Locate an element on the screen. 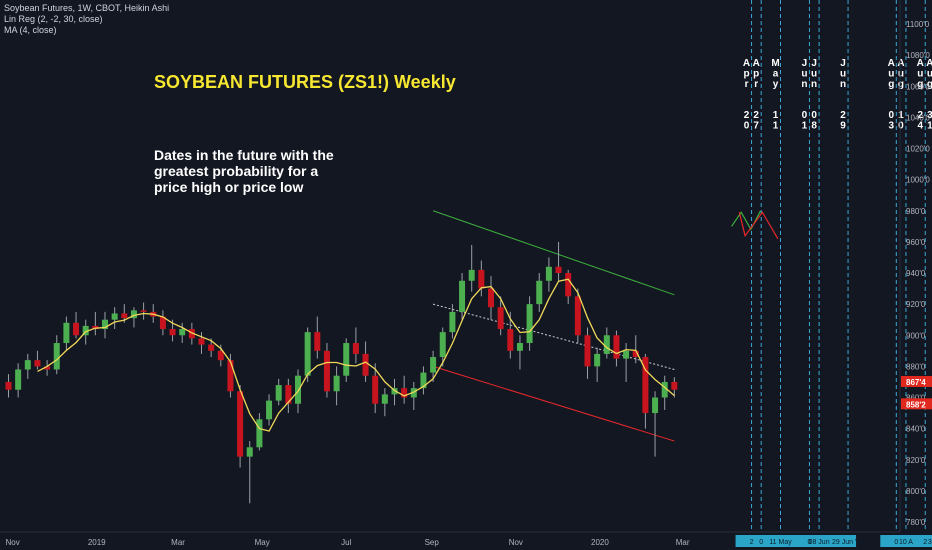  projection-date-label: Apr 20 is located at coordinates (746, 94).